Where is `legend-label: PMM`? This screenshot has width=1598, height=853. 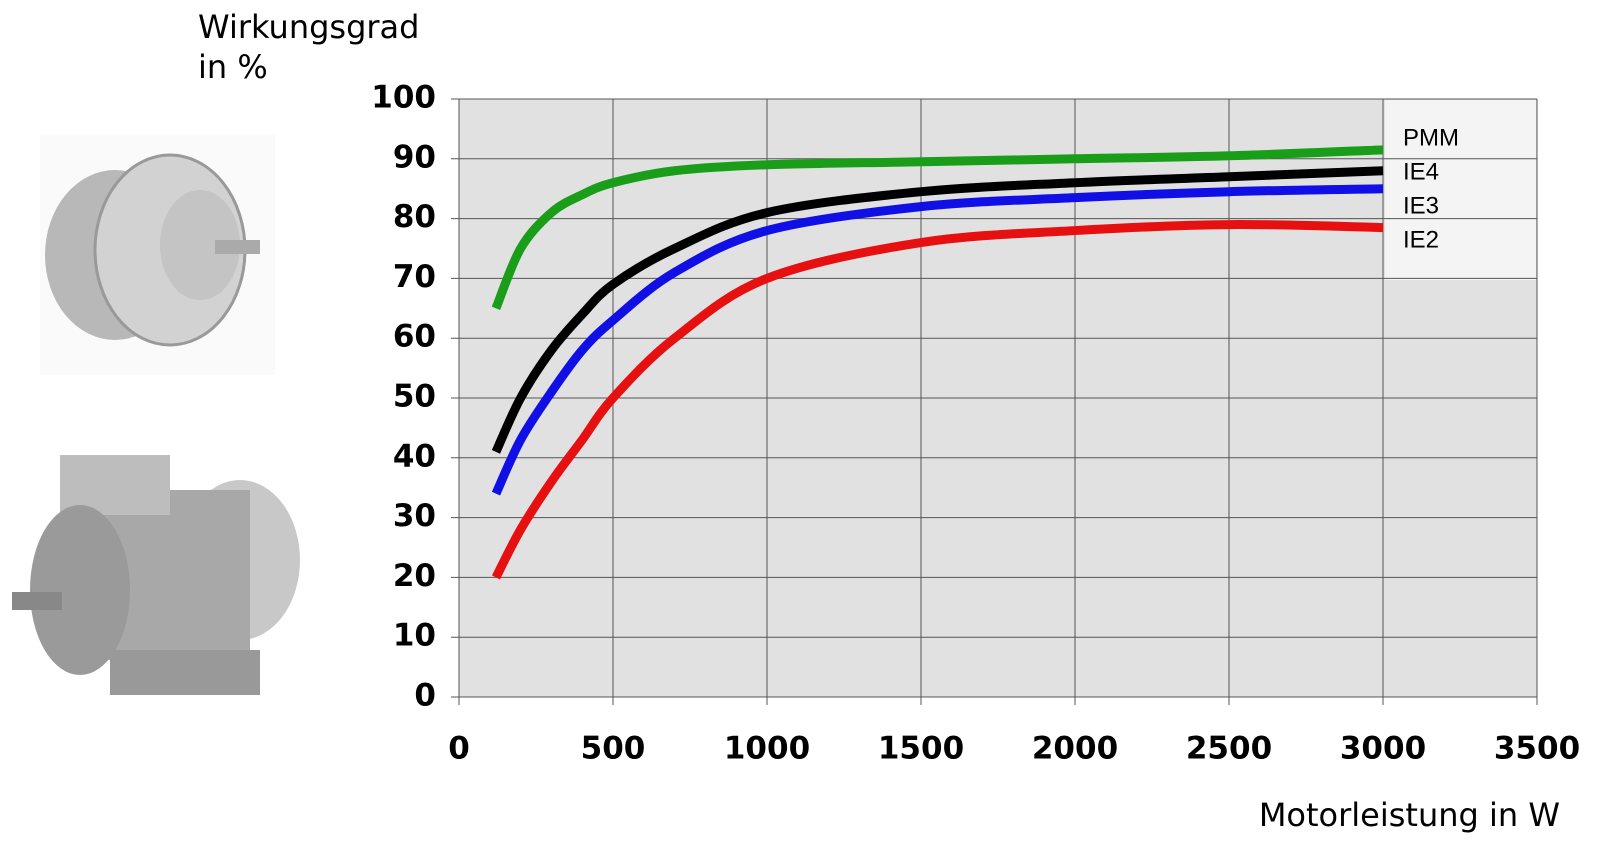
legend-label: PMM is located at coordinates (1431, 137).